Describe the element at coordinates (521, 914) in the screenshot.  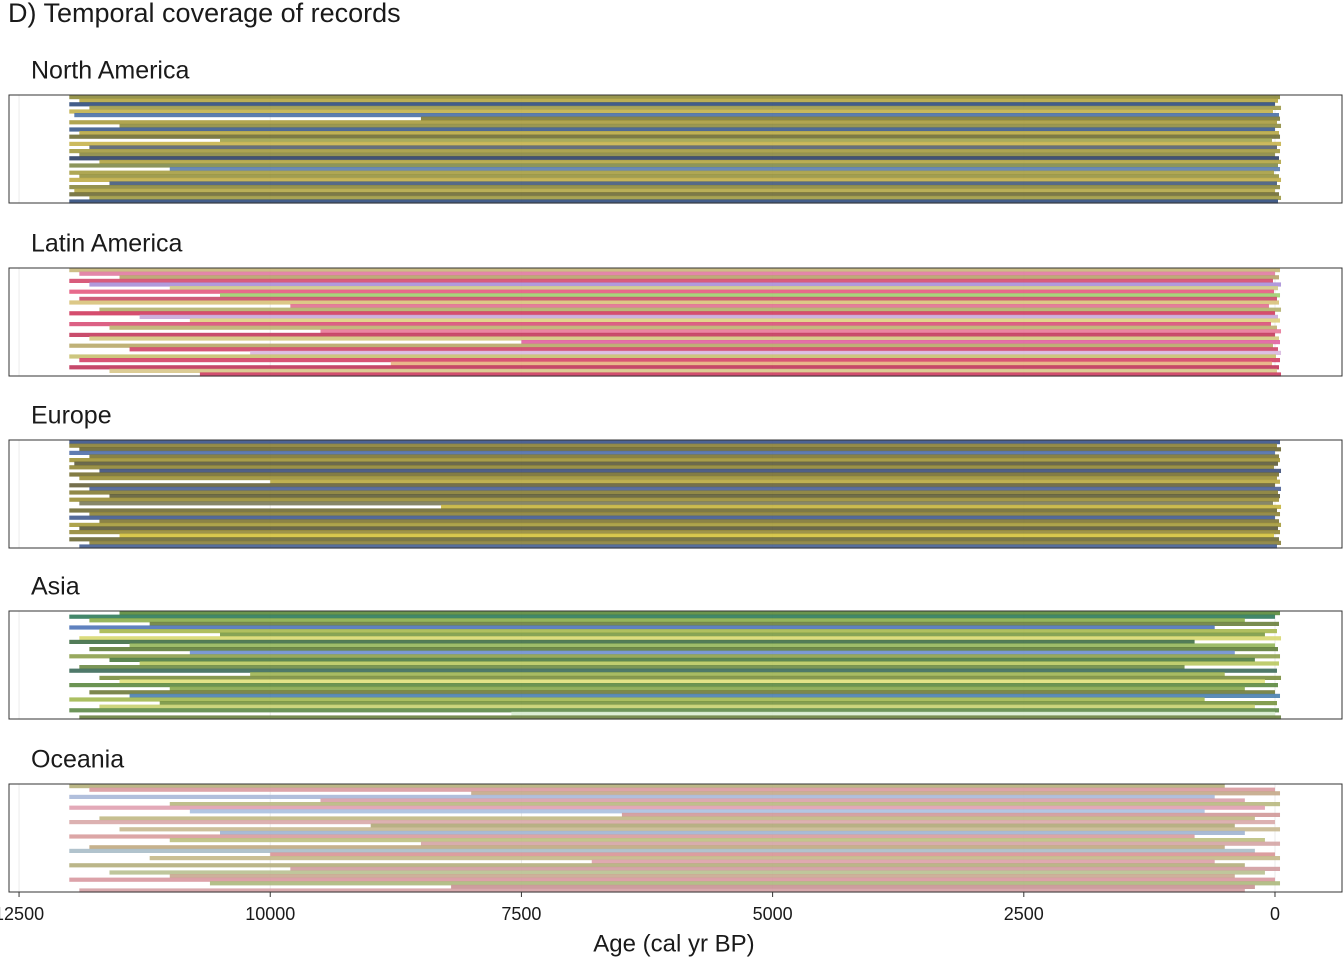
I see `x-tick-label: 7500` at that location.